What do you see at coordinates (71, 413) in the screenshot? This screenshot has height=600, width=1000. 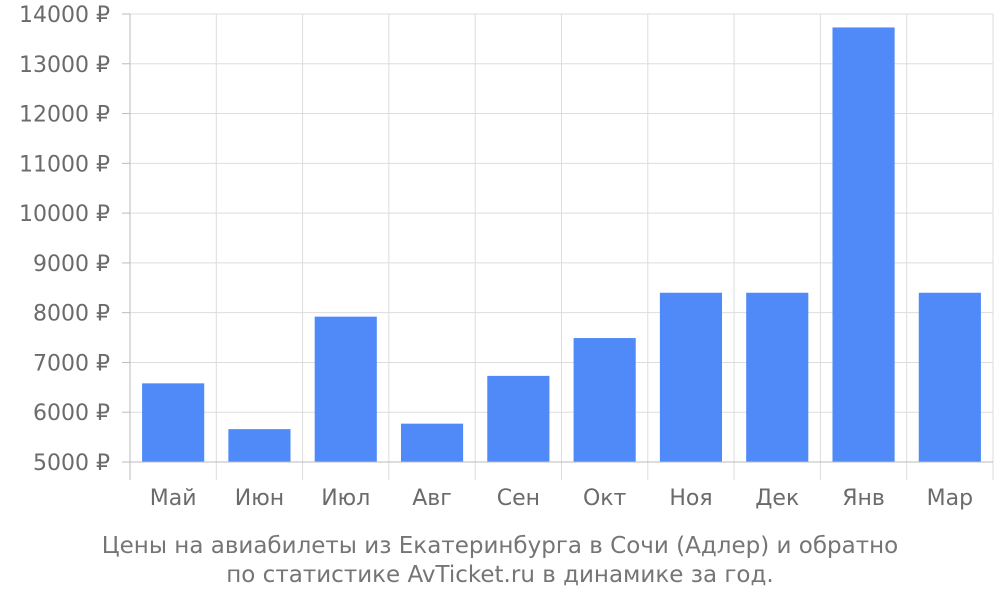 I see `y-tick-label: 6000 ₽` at bounding box center [71, 413].